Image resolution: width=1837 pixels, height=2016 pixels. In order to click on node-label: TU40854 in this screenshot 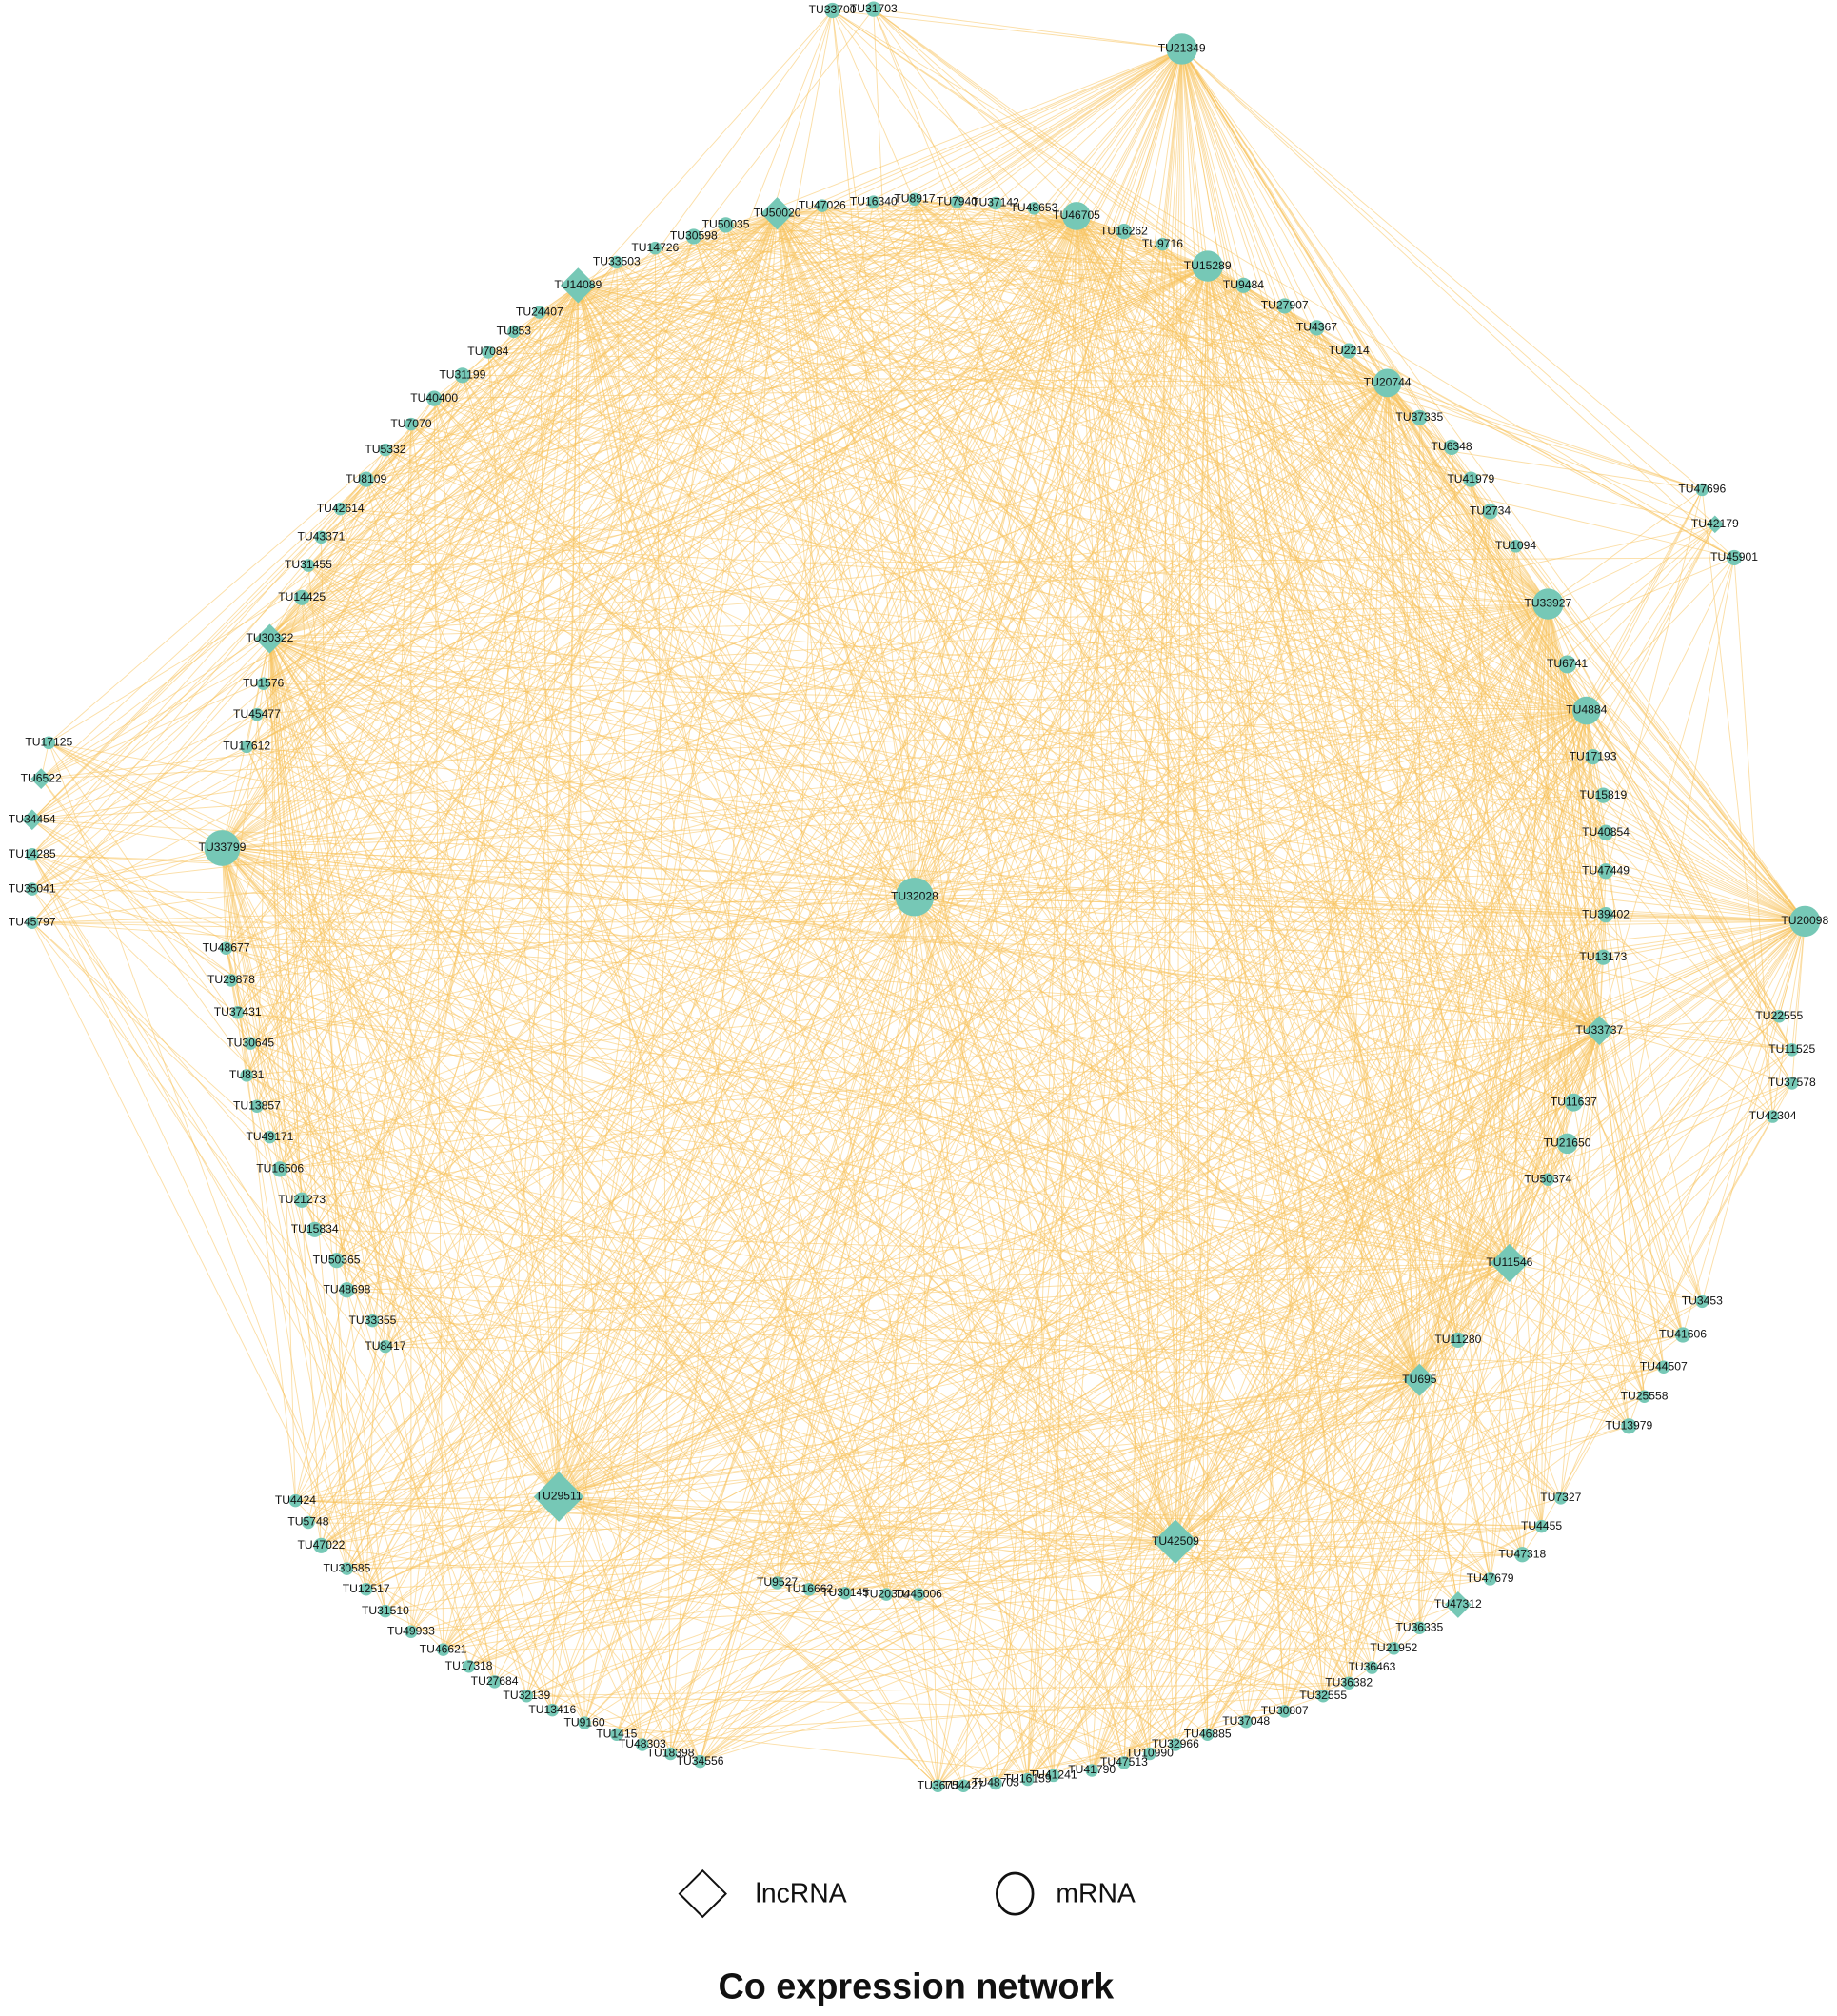, I will do `click(1606, 832)`.